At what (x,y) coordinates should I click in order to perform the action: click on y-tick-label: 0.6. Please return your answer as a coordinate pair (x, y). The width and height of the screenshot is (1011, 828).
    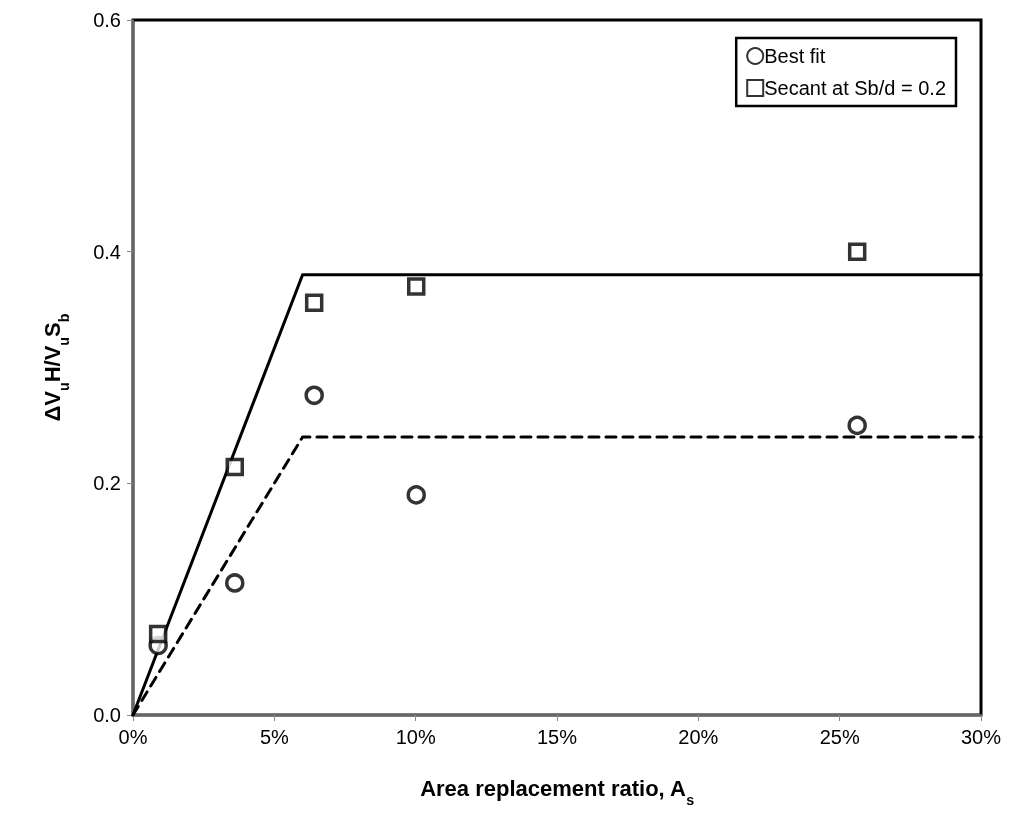
    Looking at the image, I should click on (107, 20).